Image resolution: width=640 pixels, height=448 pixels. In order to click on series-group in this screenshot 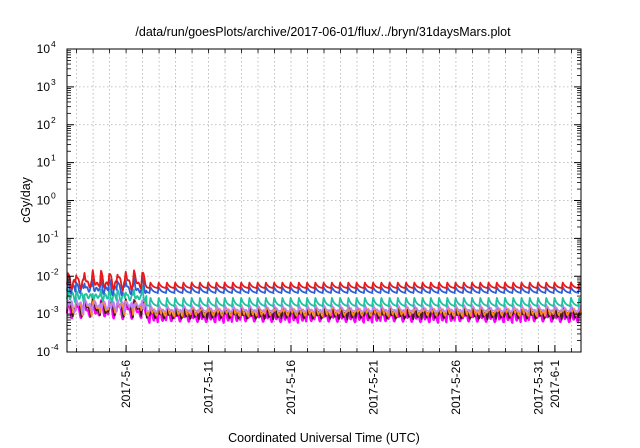, I will do `click(324, 296)`.